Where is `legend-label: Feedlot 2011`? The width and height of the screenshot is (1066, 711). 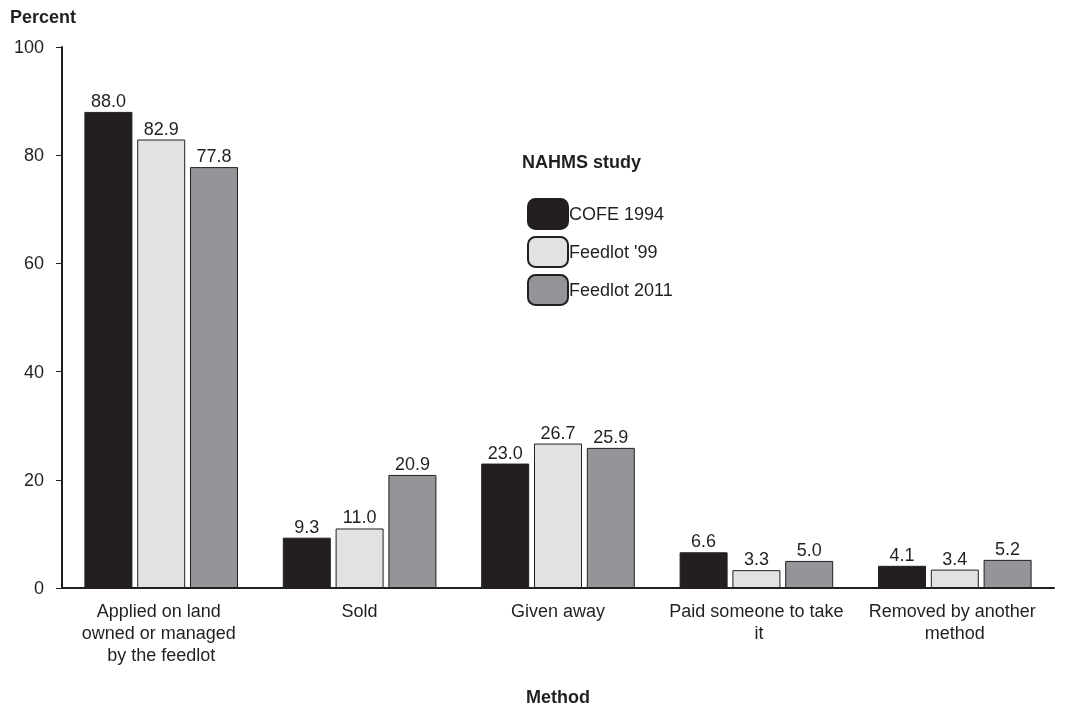 legend-label: Feedlot 2011 is located at coordinates (621, 290).